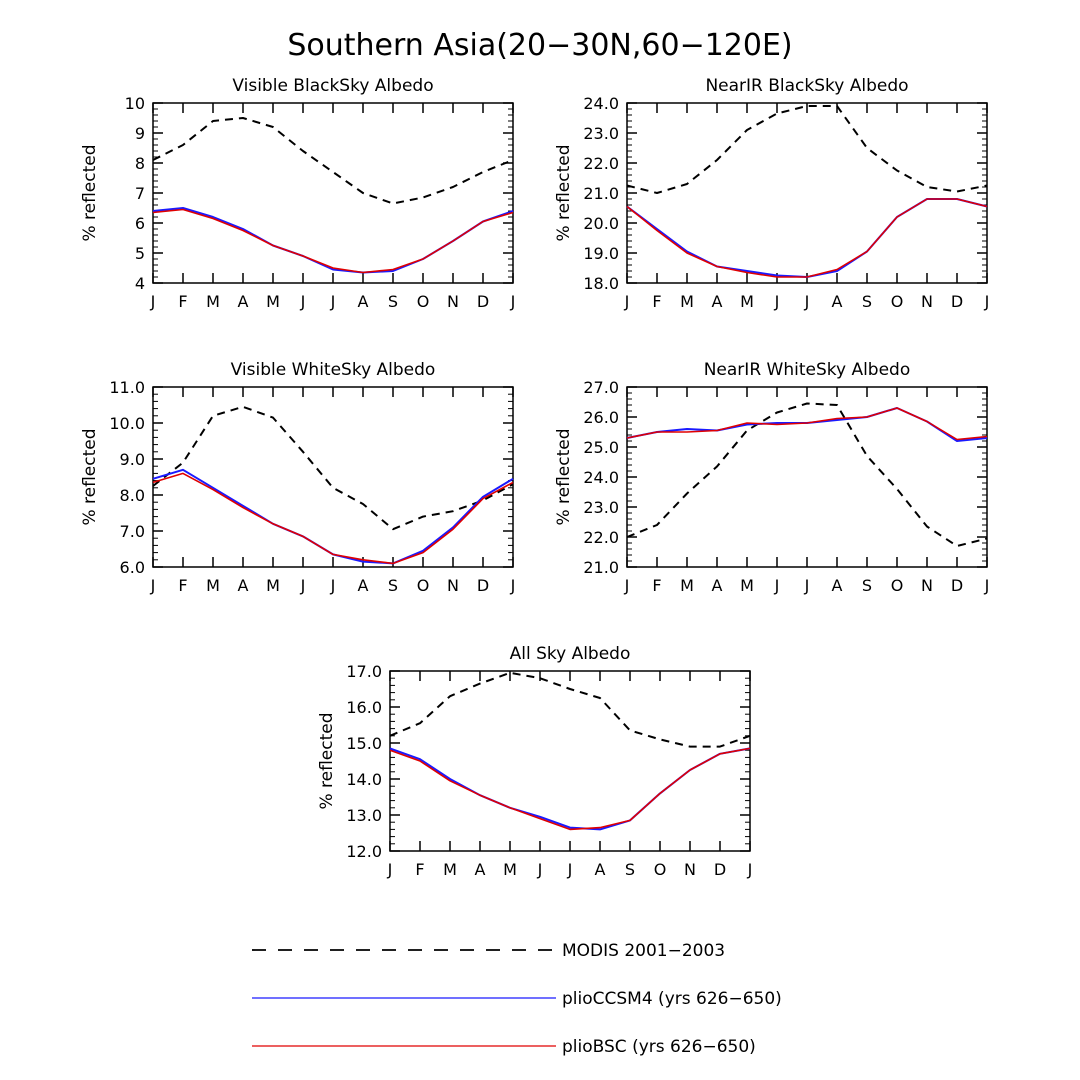 This screenshot has width=1080, height=1080. I want to click on series-line-plioccsm4, so click(807, 238).